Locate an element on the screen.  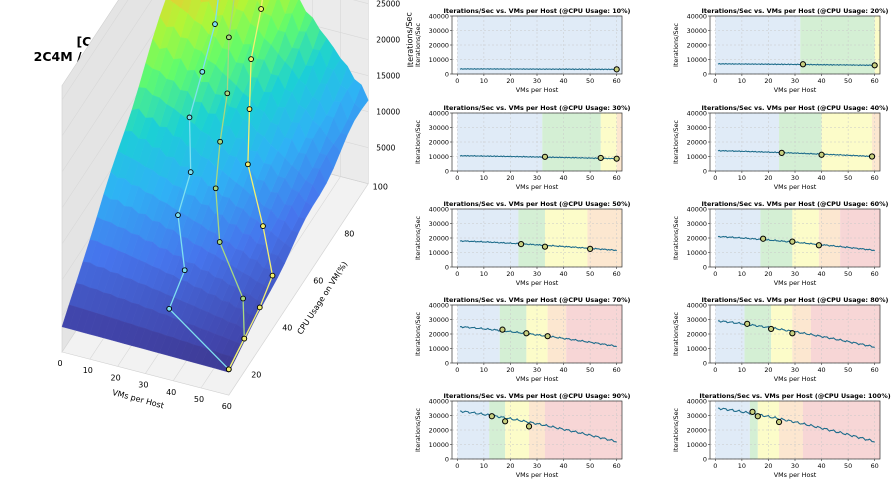
z-axis-label: Iterations/Sec is located at coordinates (409, 39).